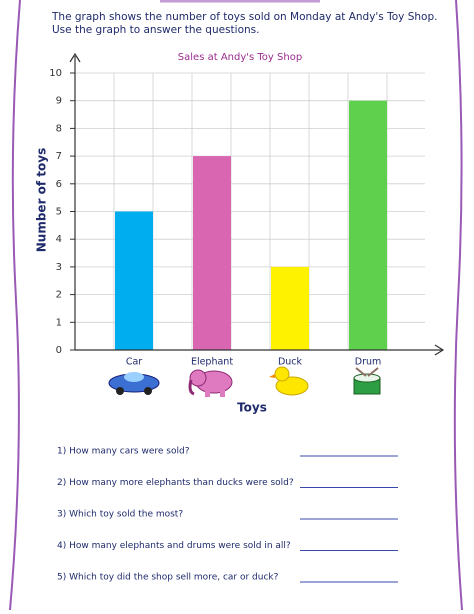 This screenshot has width=474, height=614. I want to click on y-tick-label: 4, so click(59, 239).